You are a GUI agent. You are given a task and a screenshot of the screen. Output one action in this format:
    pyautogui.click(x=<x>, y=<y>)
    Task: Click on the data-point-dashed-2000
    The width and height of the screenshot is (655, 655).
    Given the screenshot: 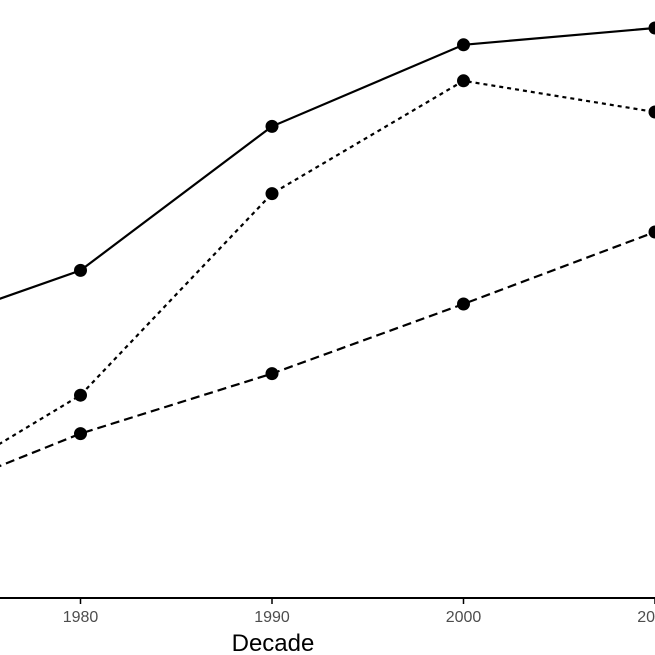 What is the action you would take?
    pyautogui.click(x=463, y=304)
    